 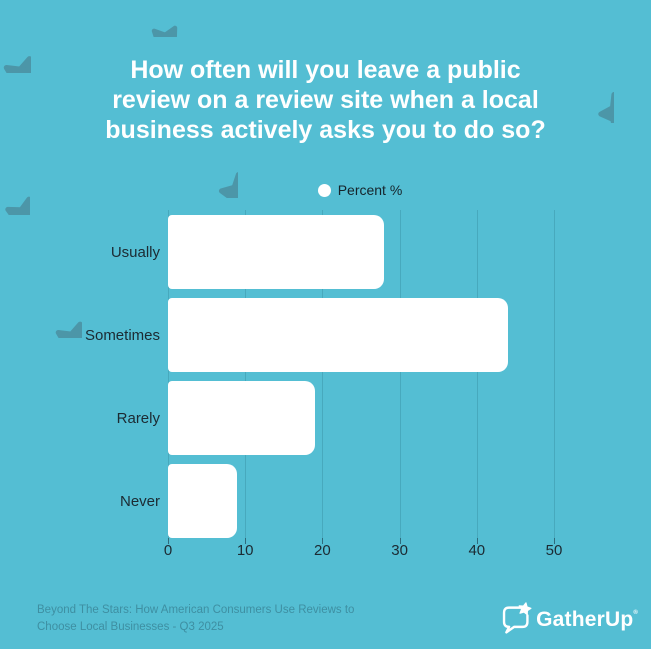 I want to click on bar-sometimes, so click(x=338, y=335).